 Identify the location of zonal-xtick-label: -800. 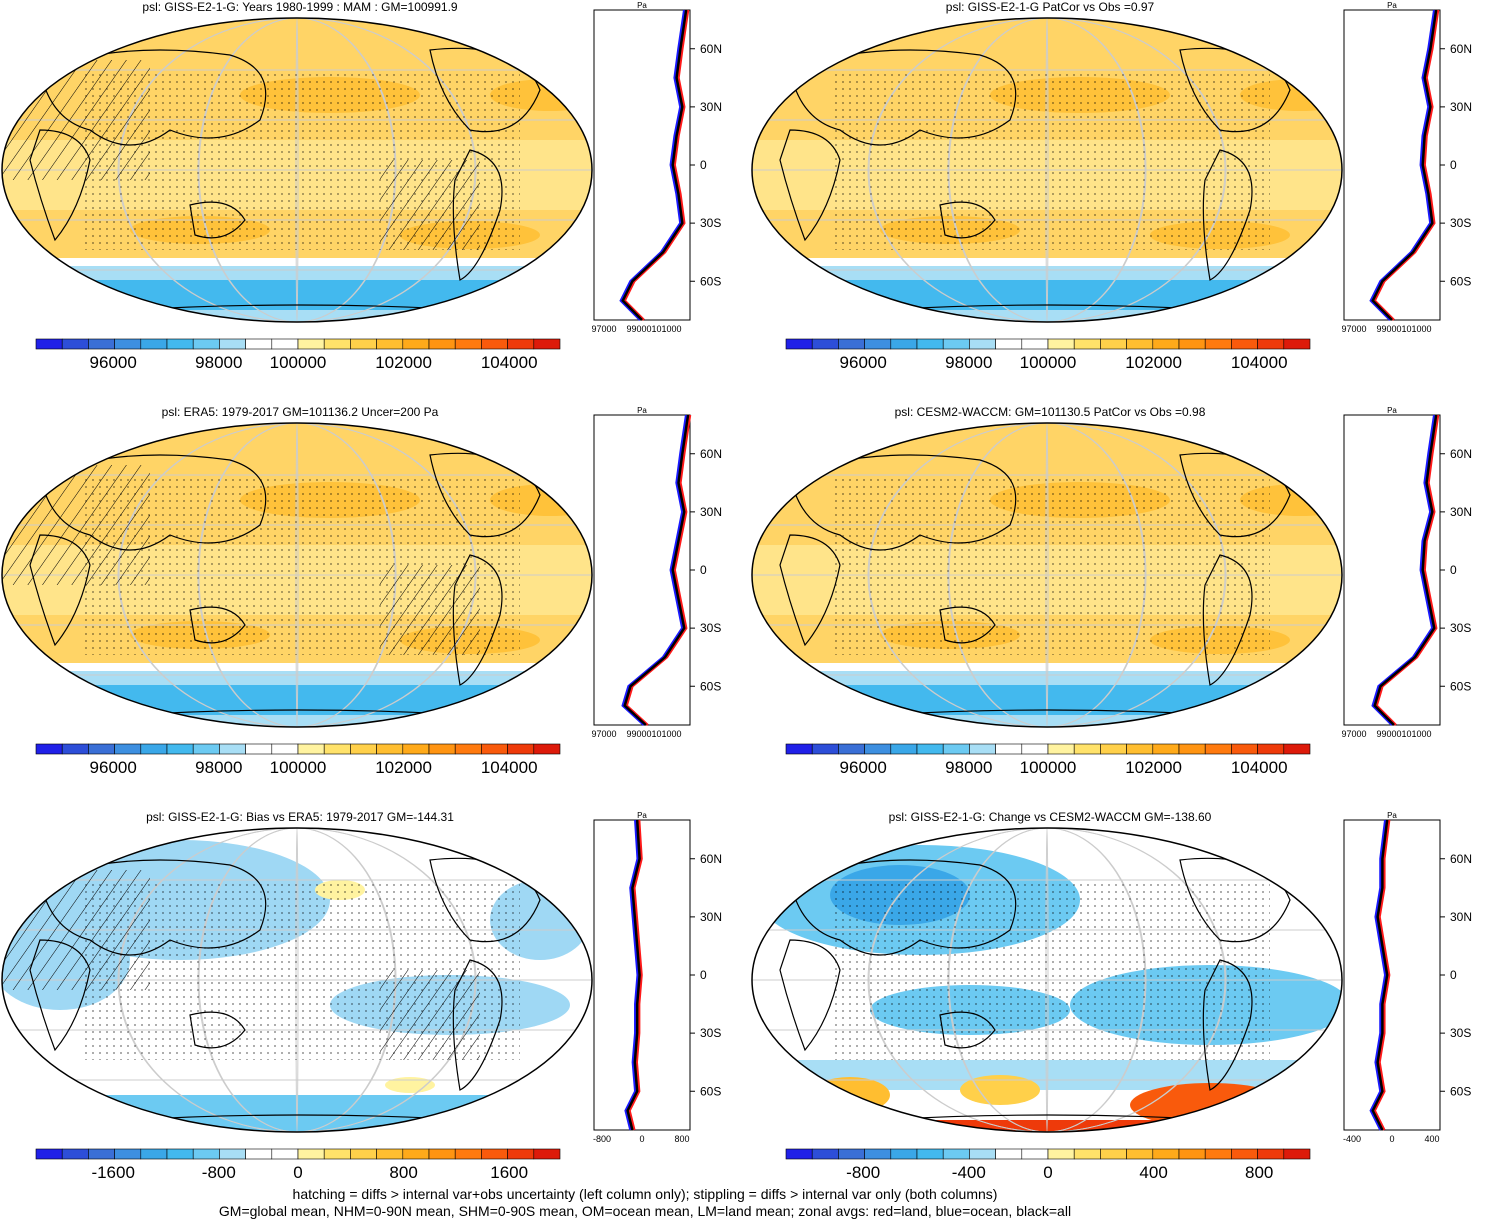
(602, 1139).